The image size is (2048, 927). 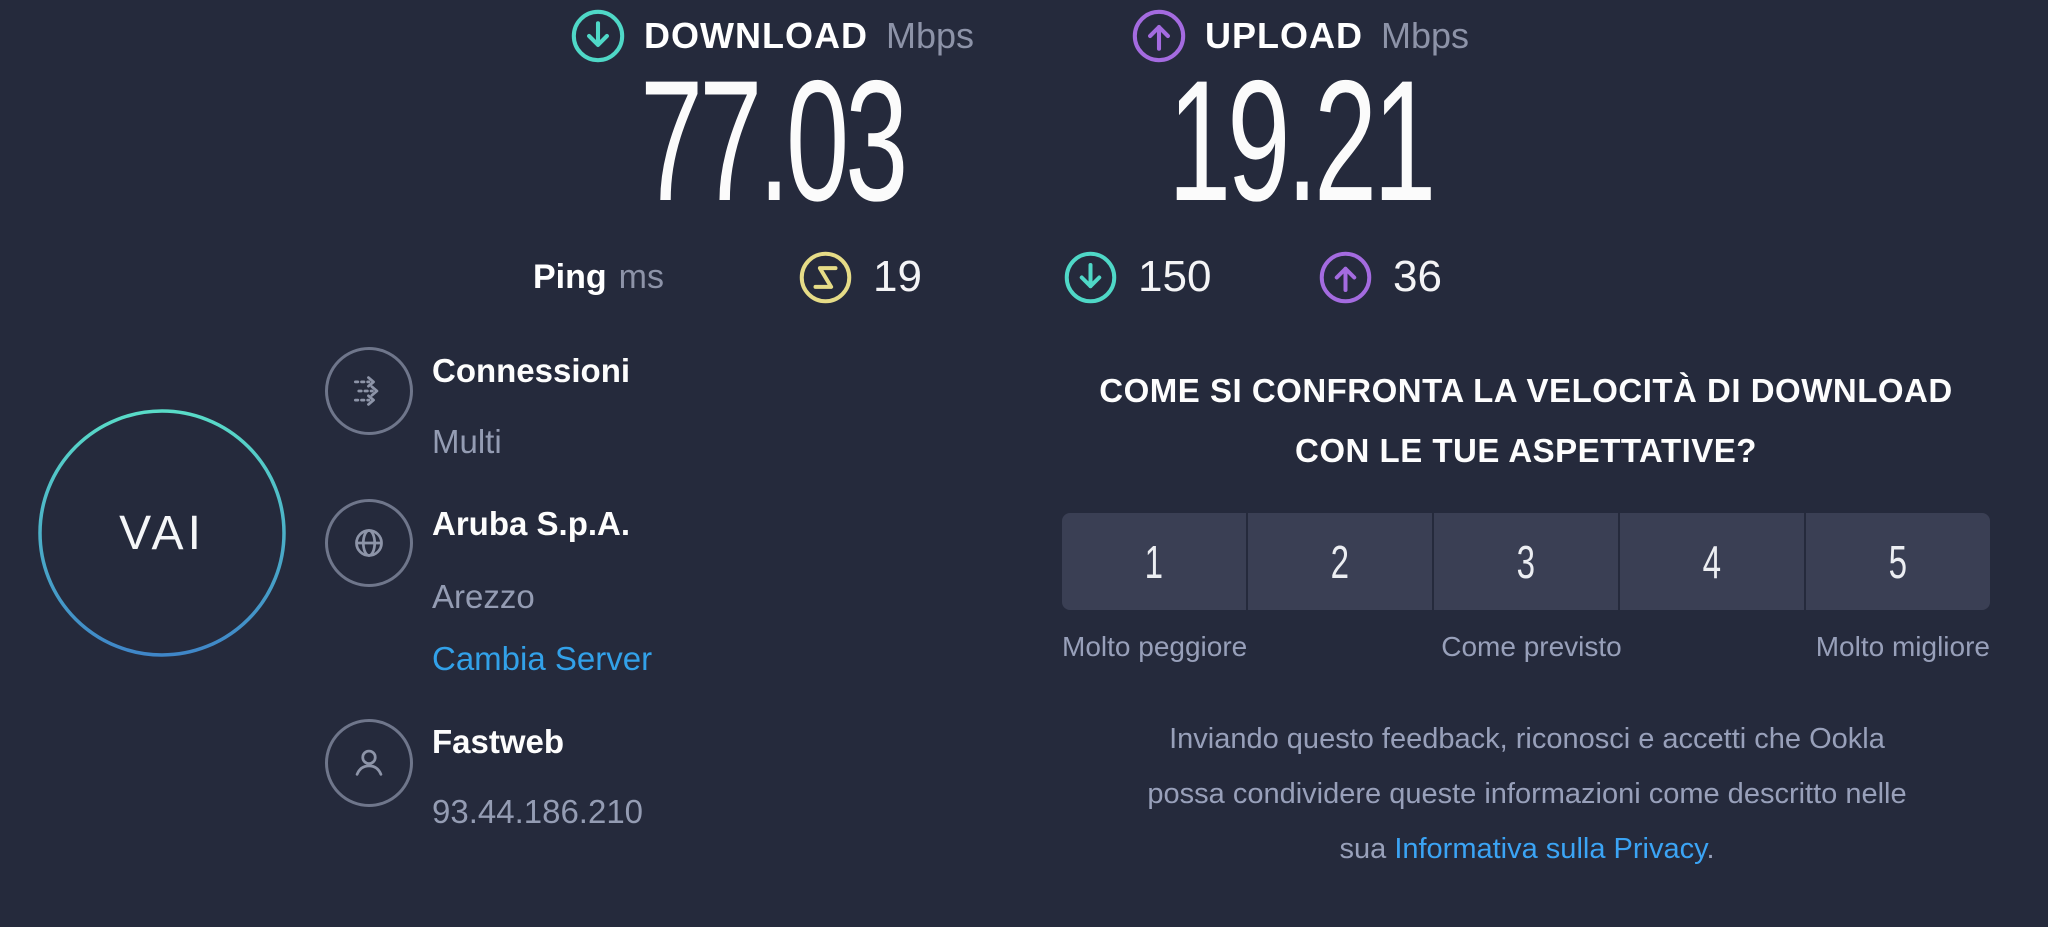 I want to click on download-circle-icon, so click(x=598, y=36).